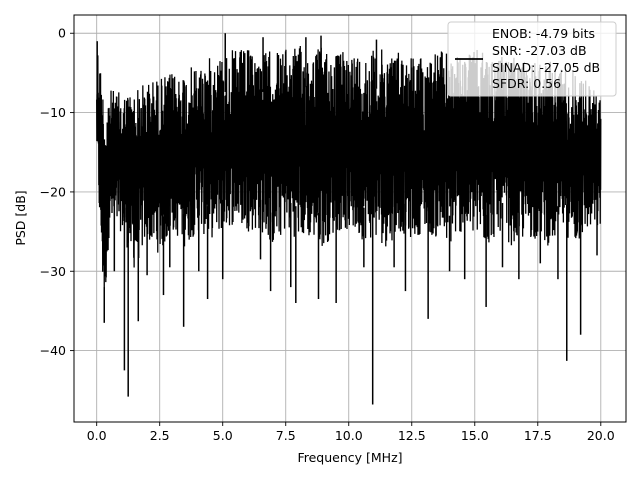 The width and height of the screenshot is (640, 480). I want to click on y-axis-title: PSD [dB], so click(20, 217).